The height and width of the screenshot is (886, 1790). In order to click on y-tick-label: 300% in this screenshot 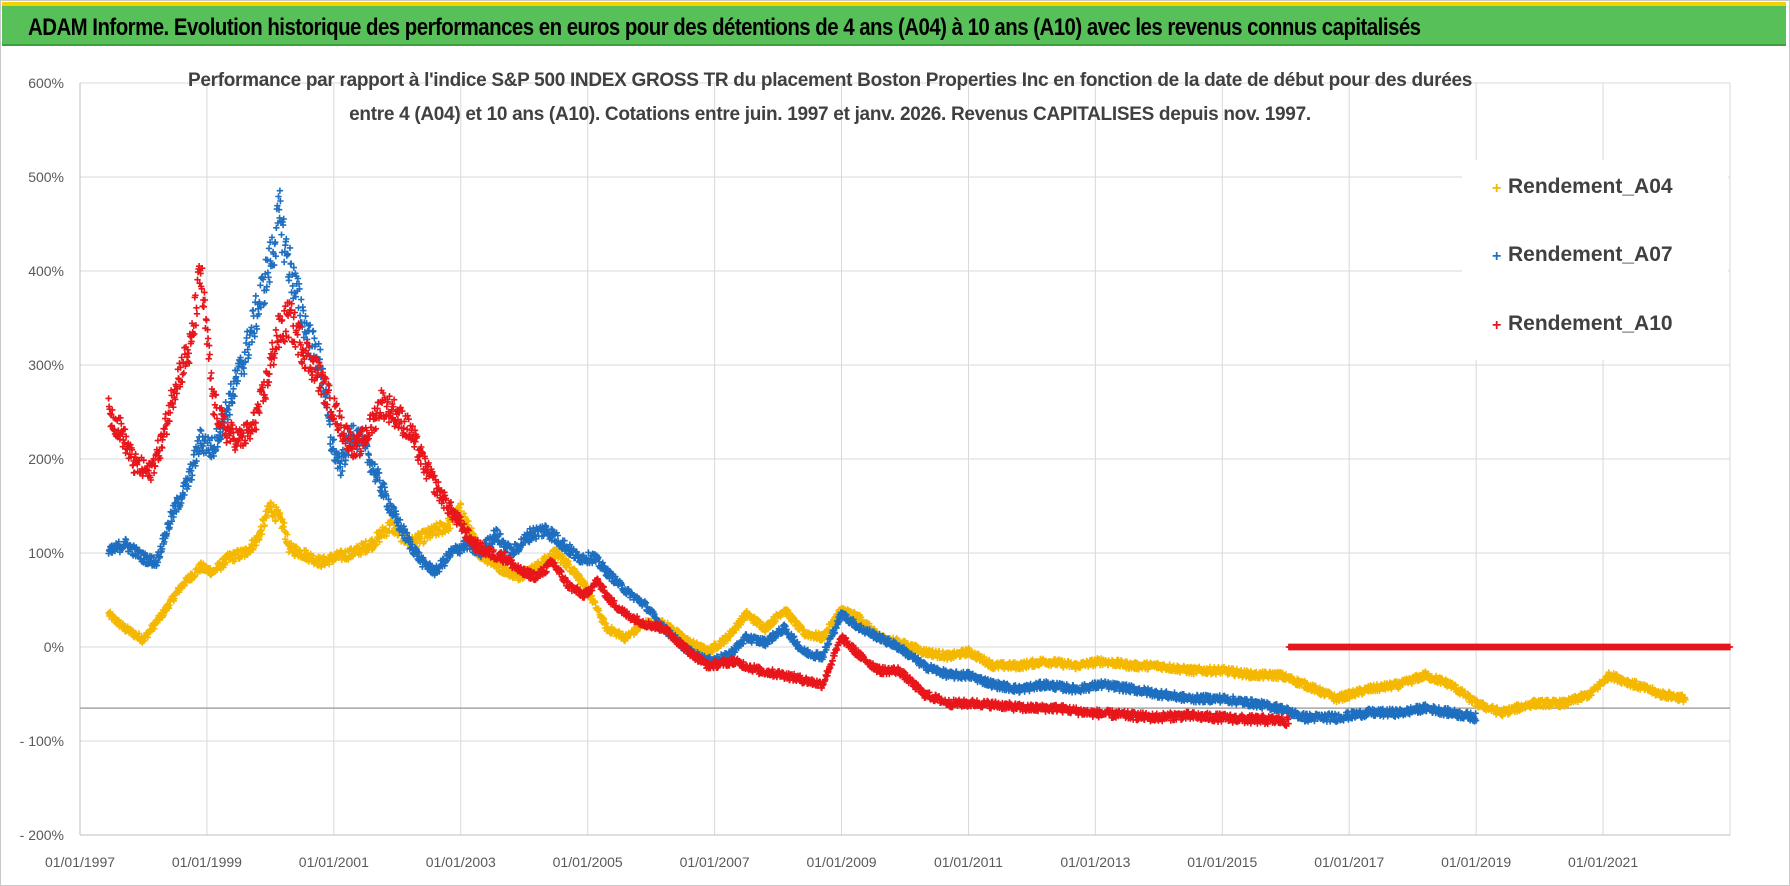, I will do `click(46, 365)`.